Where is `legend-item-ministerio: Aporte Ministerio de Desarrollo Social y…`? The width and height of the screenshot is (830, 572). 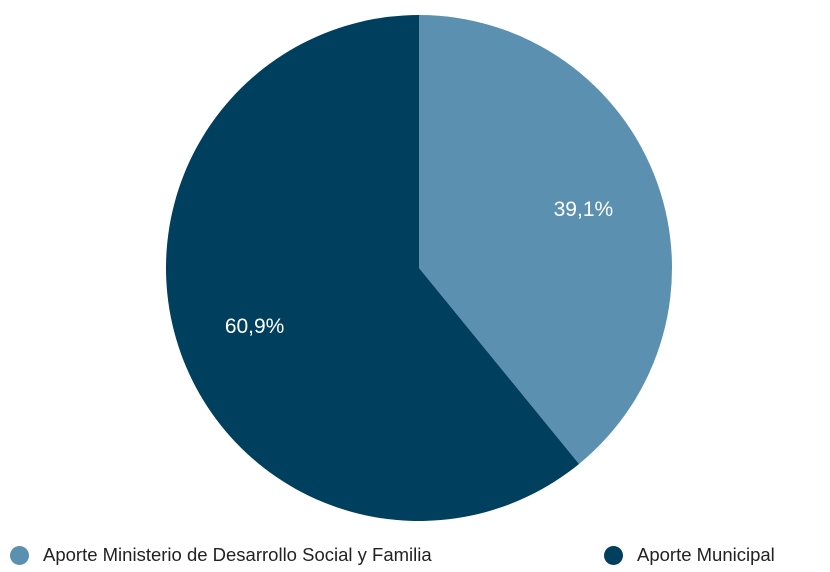
legend-item-ministerio: Aporte Ministerio de Desarrollo Social y… is located at coordinates (221, 555).